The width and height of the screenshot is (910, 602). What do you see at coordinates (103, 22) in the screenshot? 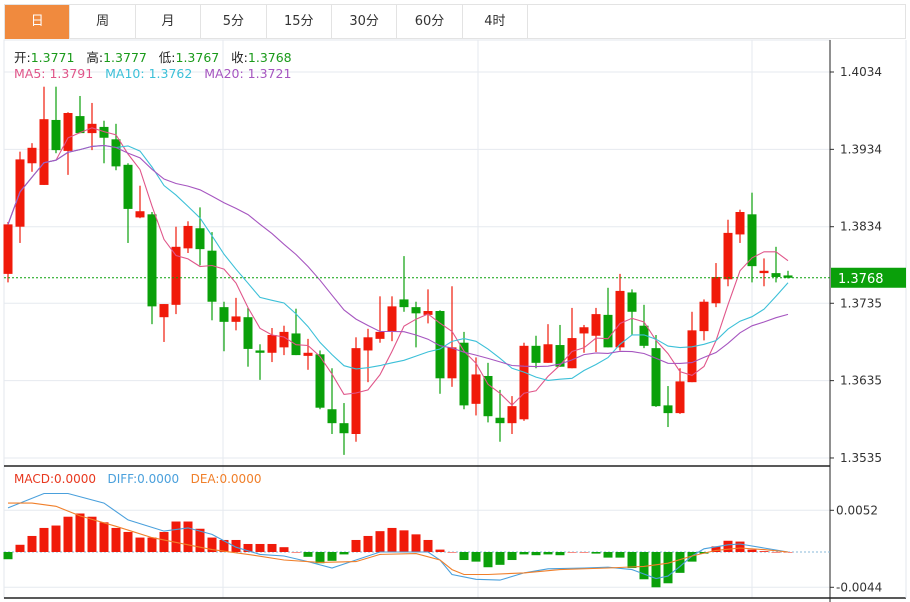
I see `tab-week: 周` at bounding box center [103, 22].